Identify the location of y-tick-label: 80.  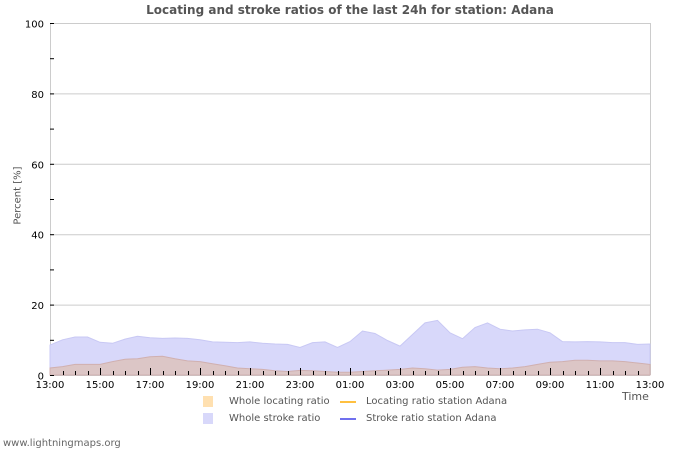
(37, 95).